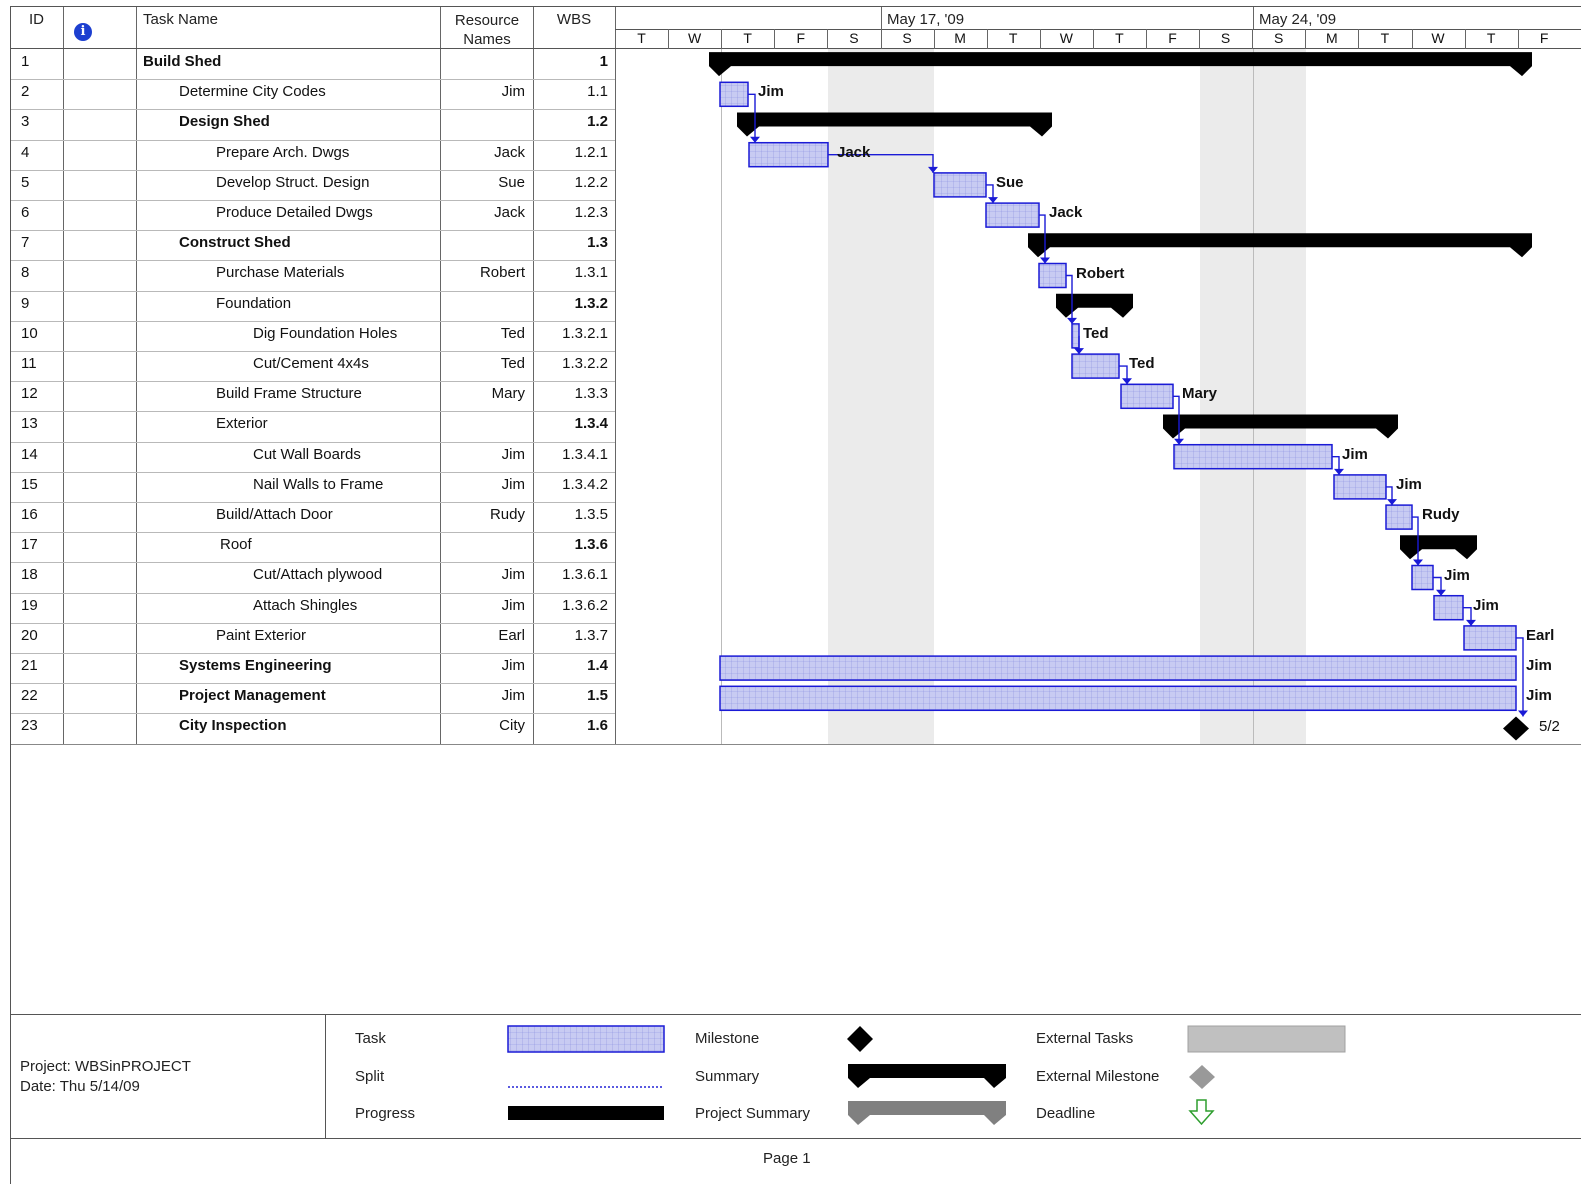  I want to click on task-wbs: 1.3.6.1, so click(585, 575).